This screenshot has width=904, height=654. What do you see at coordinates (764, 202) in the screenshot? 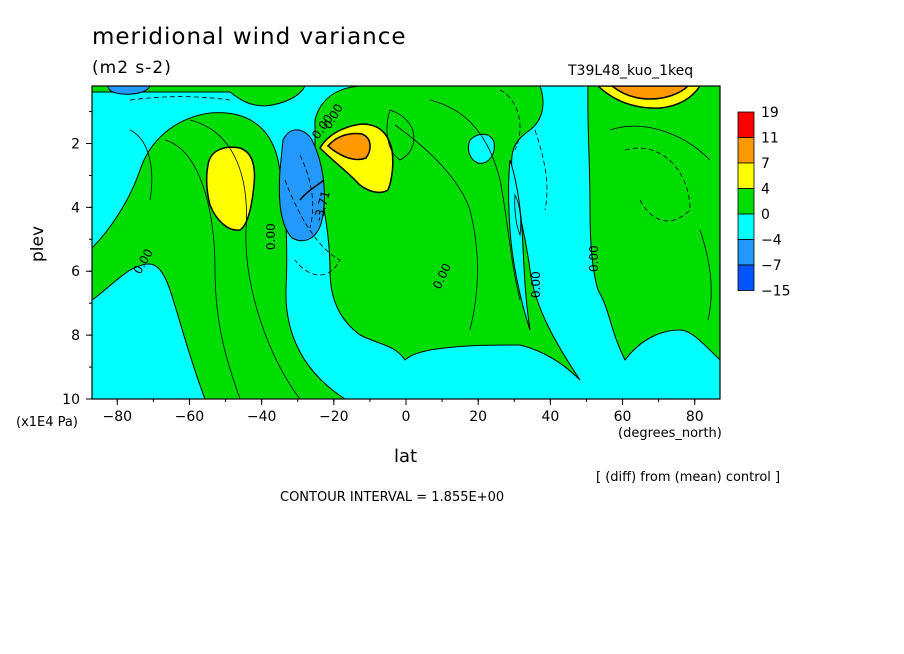
I see `colorbar: 19 11 7 4 0 −4 −7 −15` at bounding box center [764, 202].